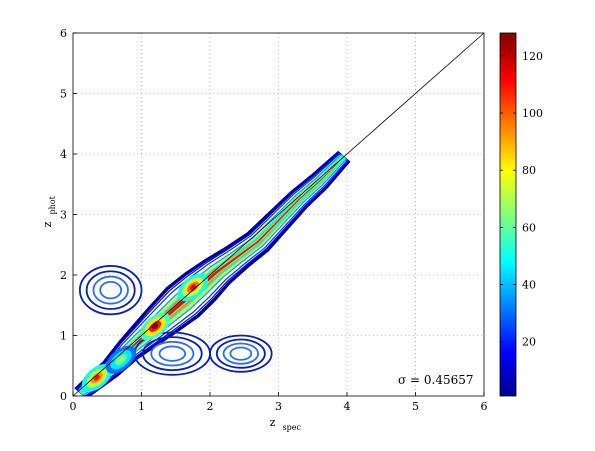 This screenshot has width=595, height=451. Describe the element at coordinates (63, 94) in the screenshot. I see `y-tick-label: 5` at that location.